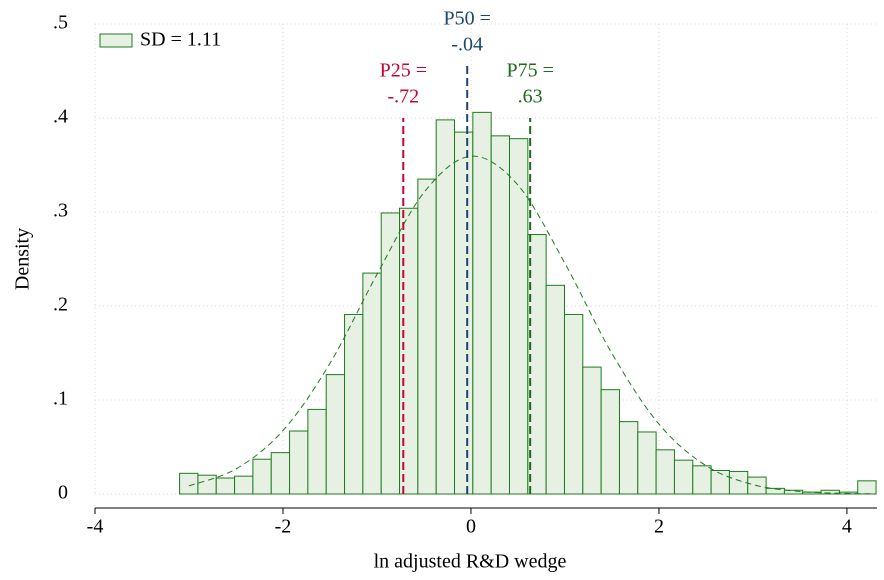 The image size is (884, 580). I want to click on x-tick-label: -4, so click(95, 527).